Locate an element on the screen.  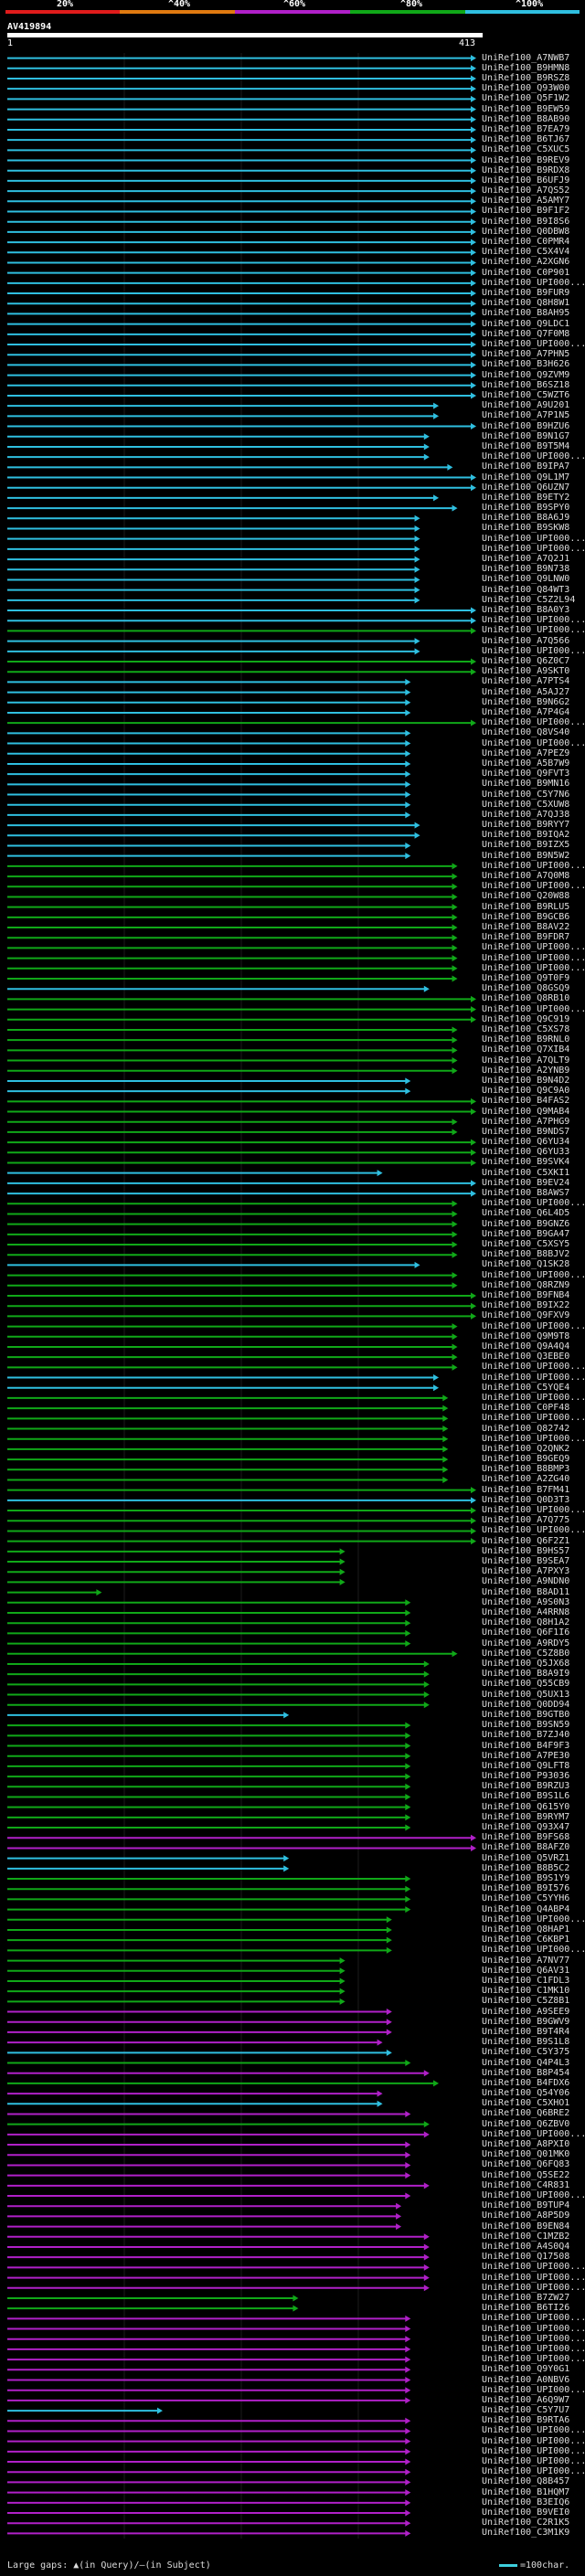
hit-label: UniRef100_B7ZJ40 is located at coordinates (526, 1735).